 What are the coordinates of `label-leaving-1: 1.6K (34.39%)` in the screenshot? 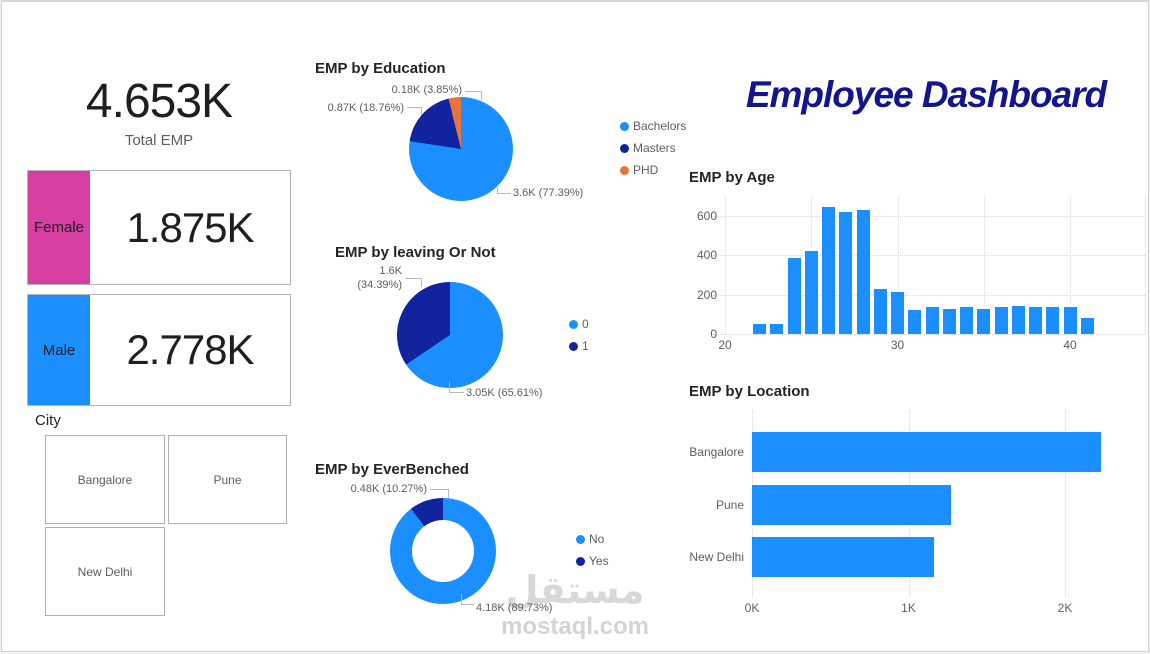 It's located at (379, 278).